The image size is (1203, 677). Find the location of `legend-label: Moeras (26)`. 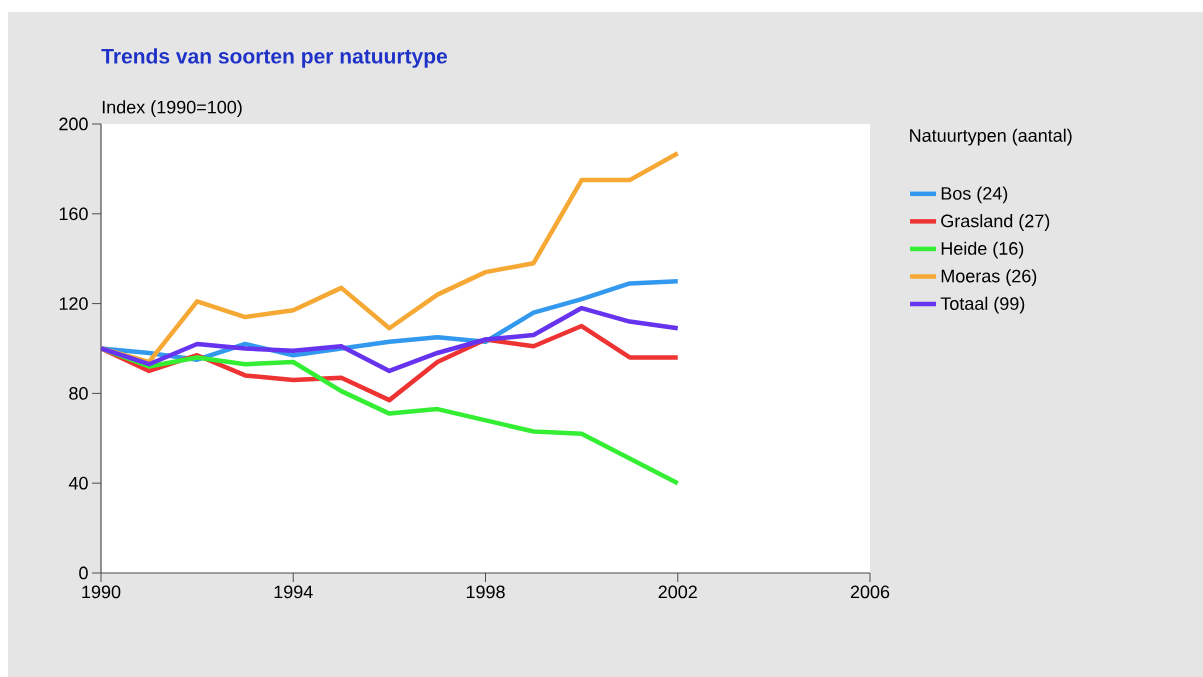

legend-label: Moeras (26) is located at coordinates (989, 277).